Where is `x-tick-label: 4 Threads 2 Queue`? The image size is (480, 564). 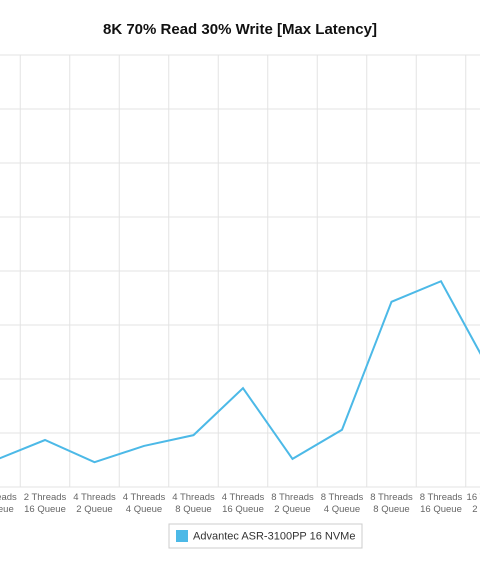
x-tick-label: 4 Threads 2 Queue is located at coordinates (94, 503).